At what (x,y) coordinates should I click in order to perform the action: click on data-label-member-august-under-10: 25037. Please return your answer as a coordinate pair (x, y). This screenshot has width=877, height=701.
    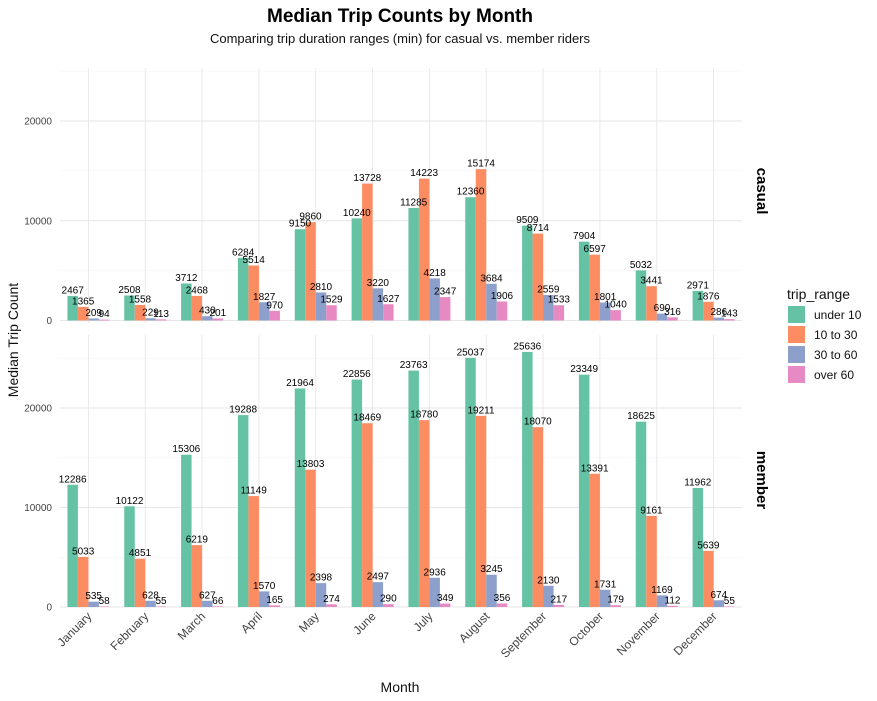
    Looking at the image, I should click on (471, 352).